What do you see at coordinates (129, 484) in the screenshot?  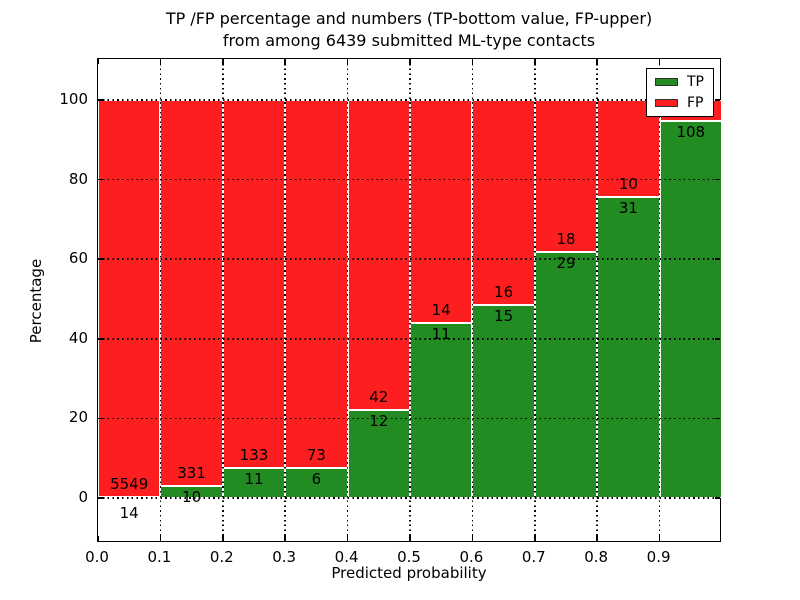 I see `fp-count-label: 5549` at bounding box center [129, 484].